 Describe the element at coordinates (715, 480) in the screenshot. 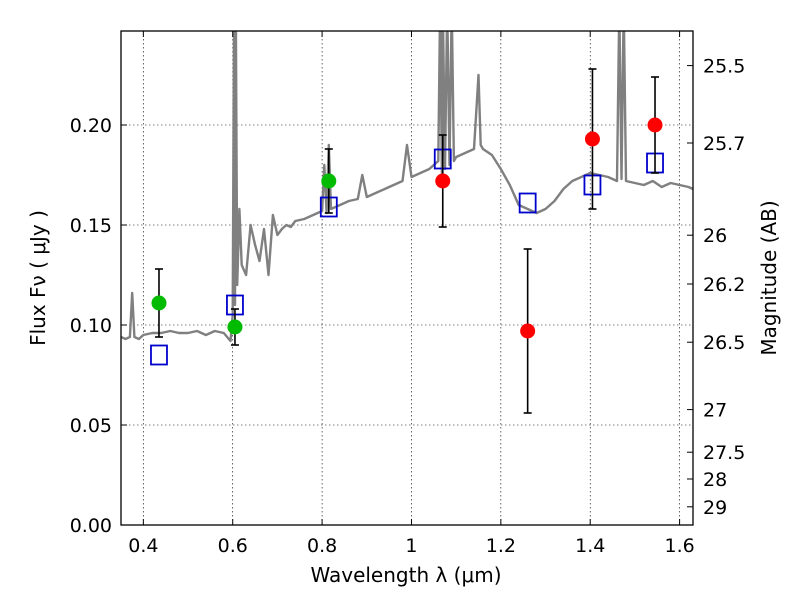

I see `y-right-tick-label: 28` at that location.